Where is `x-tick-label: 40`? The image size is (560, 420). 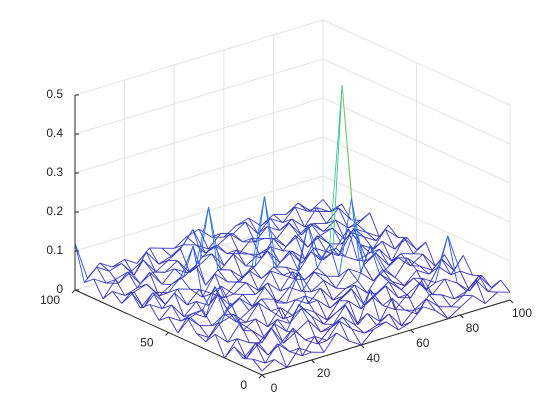 x-tick-label: 40 is located at coordinates (374, 358).